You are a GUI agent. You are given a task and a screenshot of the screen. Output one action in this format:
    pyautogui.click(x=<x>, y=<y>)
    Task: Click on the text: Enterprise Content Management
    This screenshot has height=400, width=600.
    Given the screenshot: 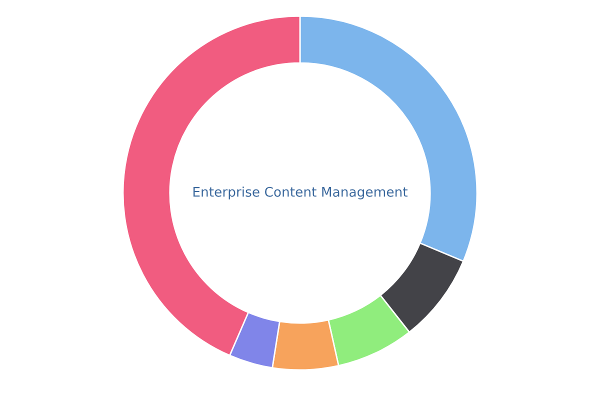 What is the action you would take?
    pyautogui.click(x=300, y=193)
    